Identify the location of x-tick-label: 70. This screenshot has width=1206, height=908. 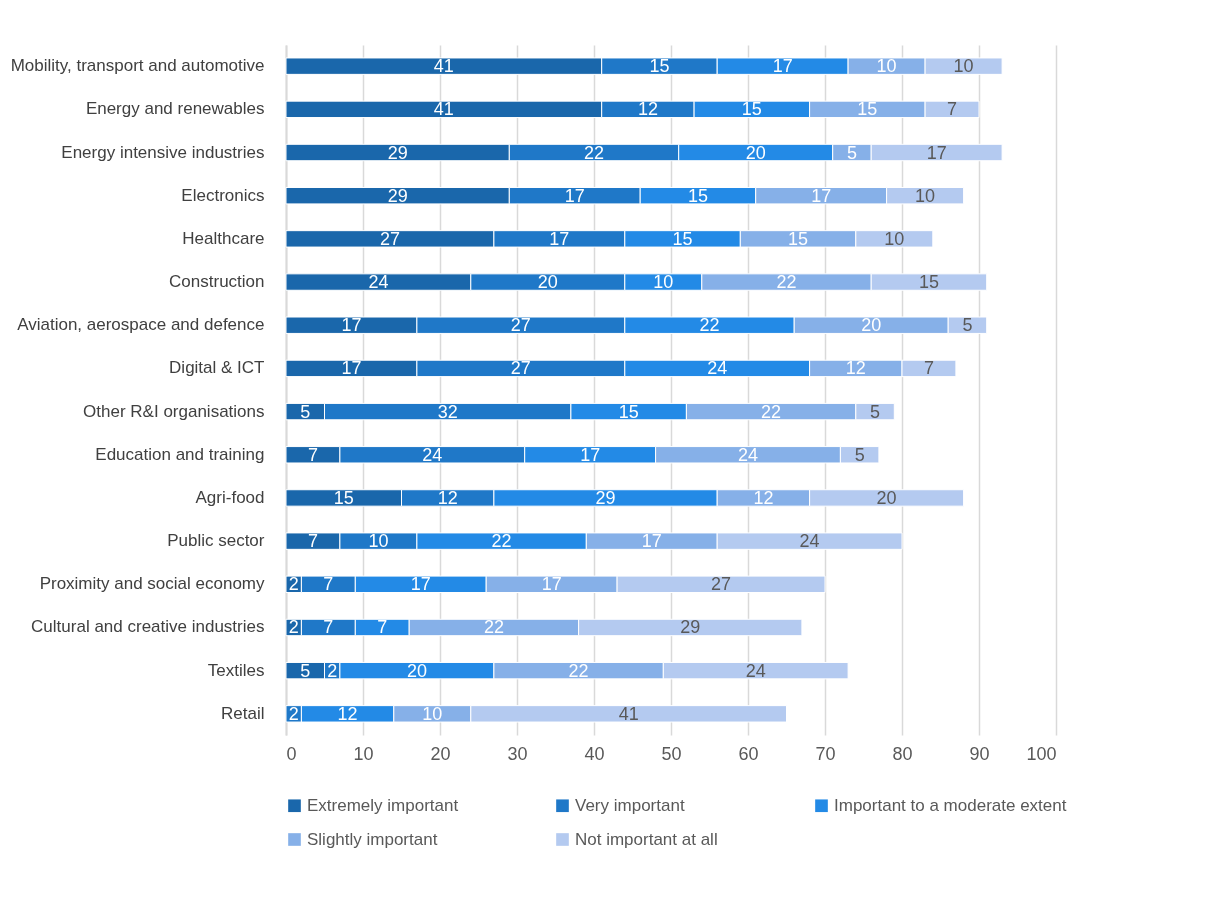
(825, 753).